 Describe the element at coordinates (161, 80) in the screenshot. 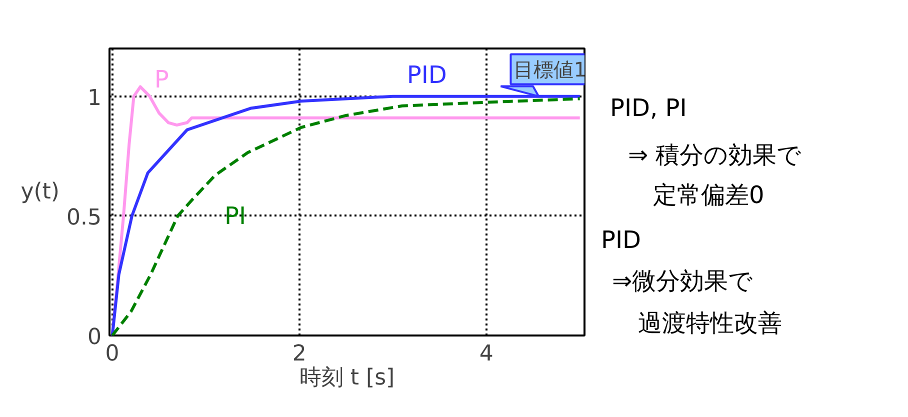

I see `series-label: P` at that location.